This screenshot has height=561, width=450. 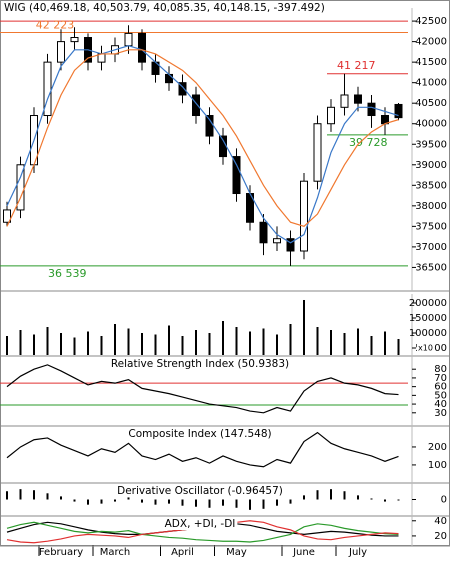 What do you see at coordinates (431, 144) in the screenshot?
I see `y-tick-label: 39500` at bounding box center [431, 144].